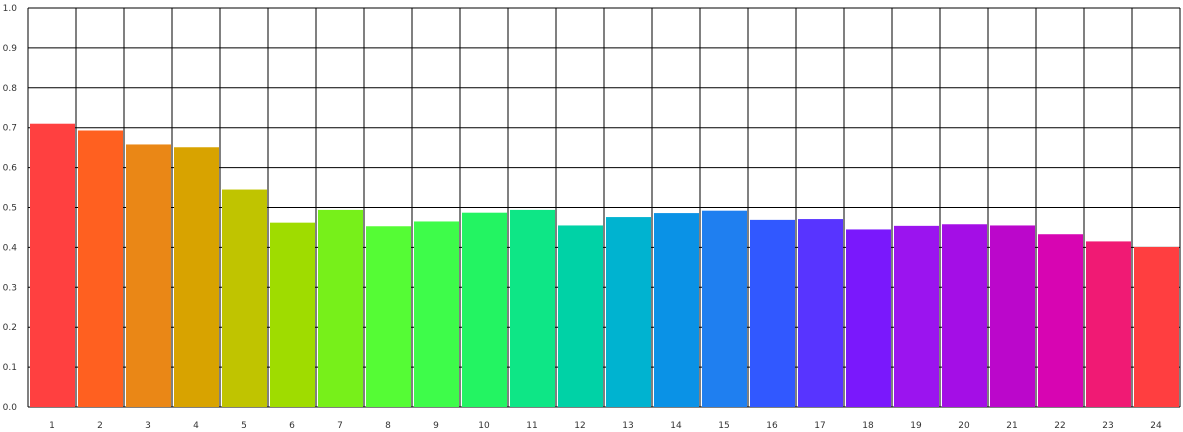  What do you see at coordinates (1156, 426) in the screenshot?
I see `x-tick-label: 24` at bounding box center [1156, 426].